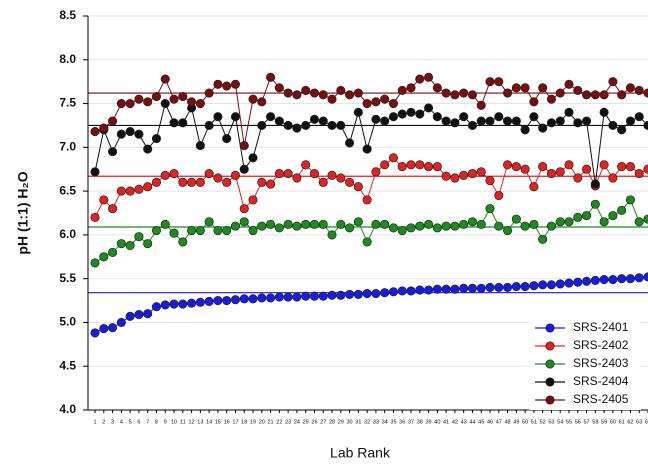 The width and height of the screenshot is (648, 464). I want to click on x-tick-label: 20, so click(262, 422).